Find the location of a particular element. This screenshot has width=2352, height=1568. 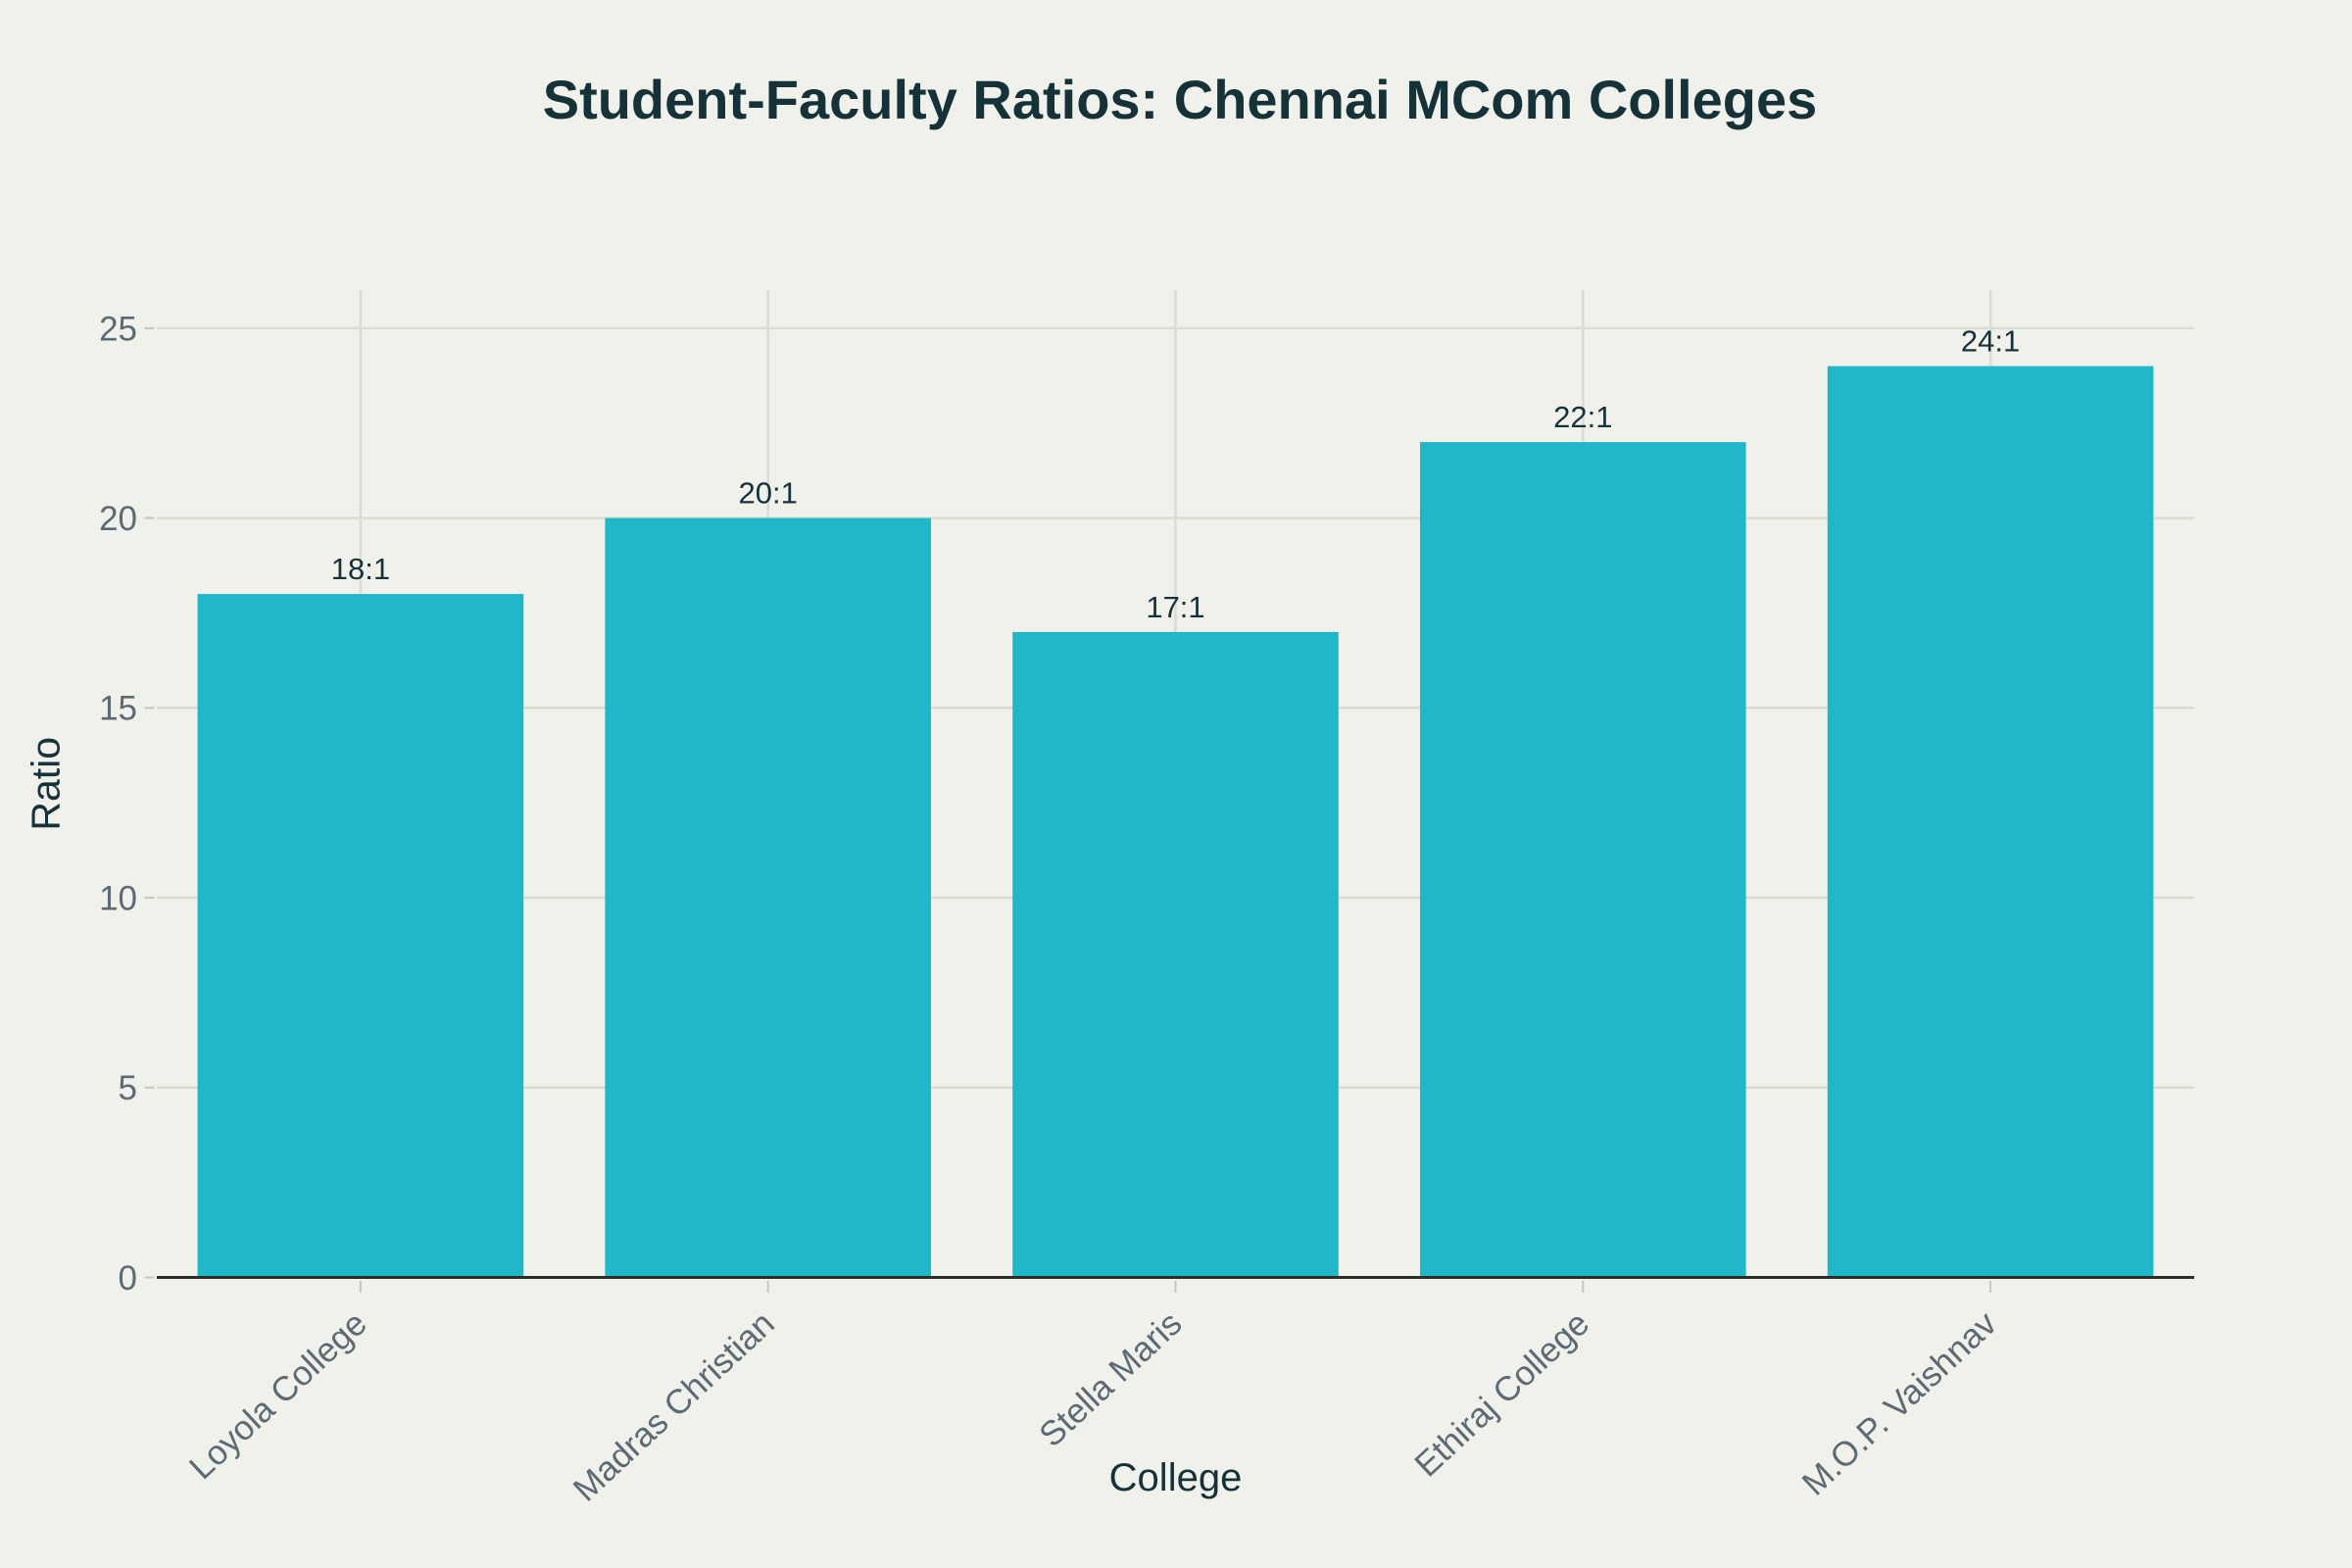

svg-text: 22:1 is located at coordinates (1582, 417).